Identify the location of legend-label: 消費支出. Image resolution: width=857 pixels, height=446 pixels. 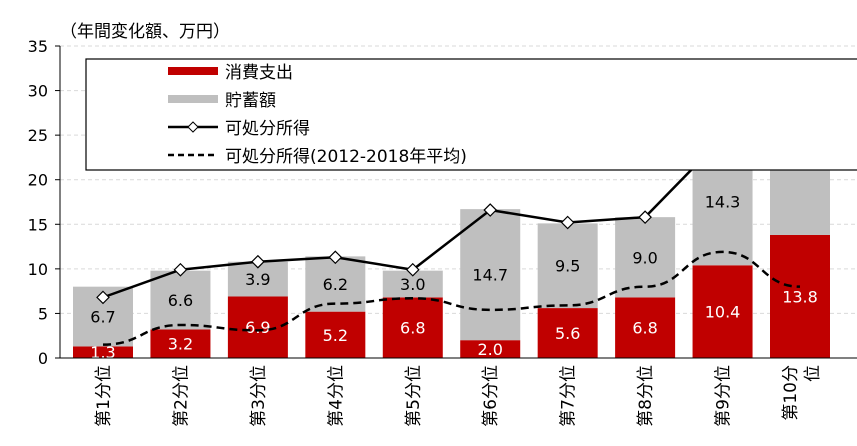
(259, 73).